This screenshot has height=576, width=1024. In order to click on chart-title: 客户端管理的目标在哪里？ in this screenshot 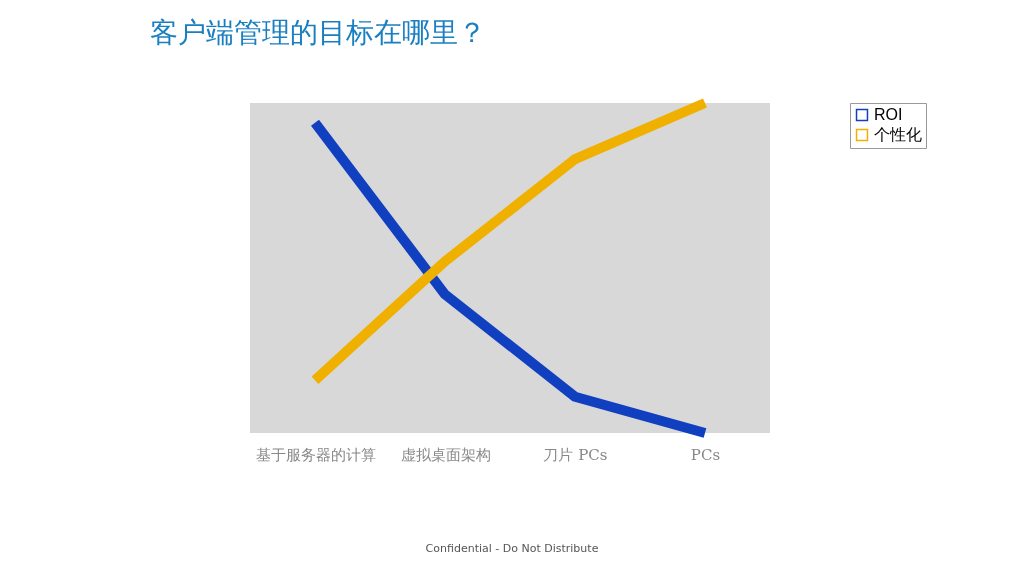, I will do `click(318, 32)`.